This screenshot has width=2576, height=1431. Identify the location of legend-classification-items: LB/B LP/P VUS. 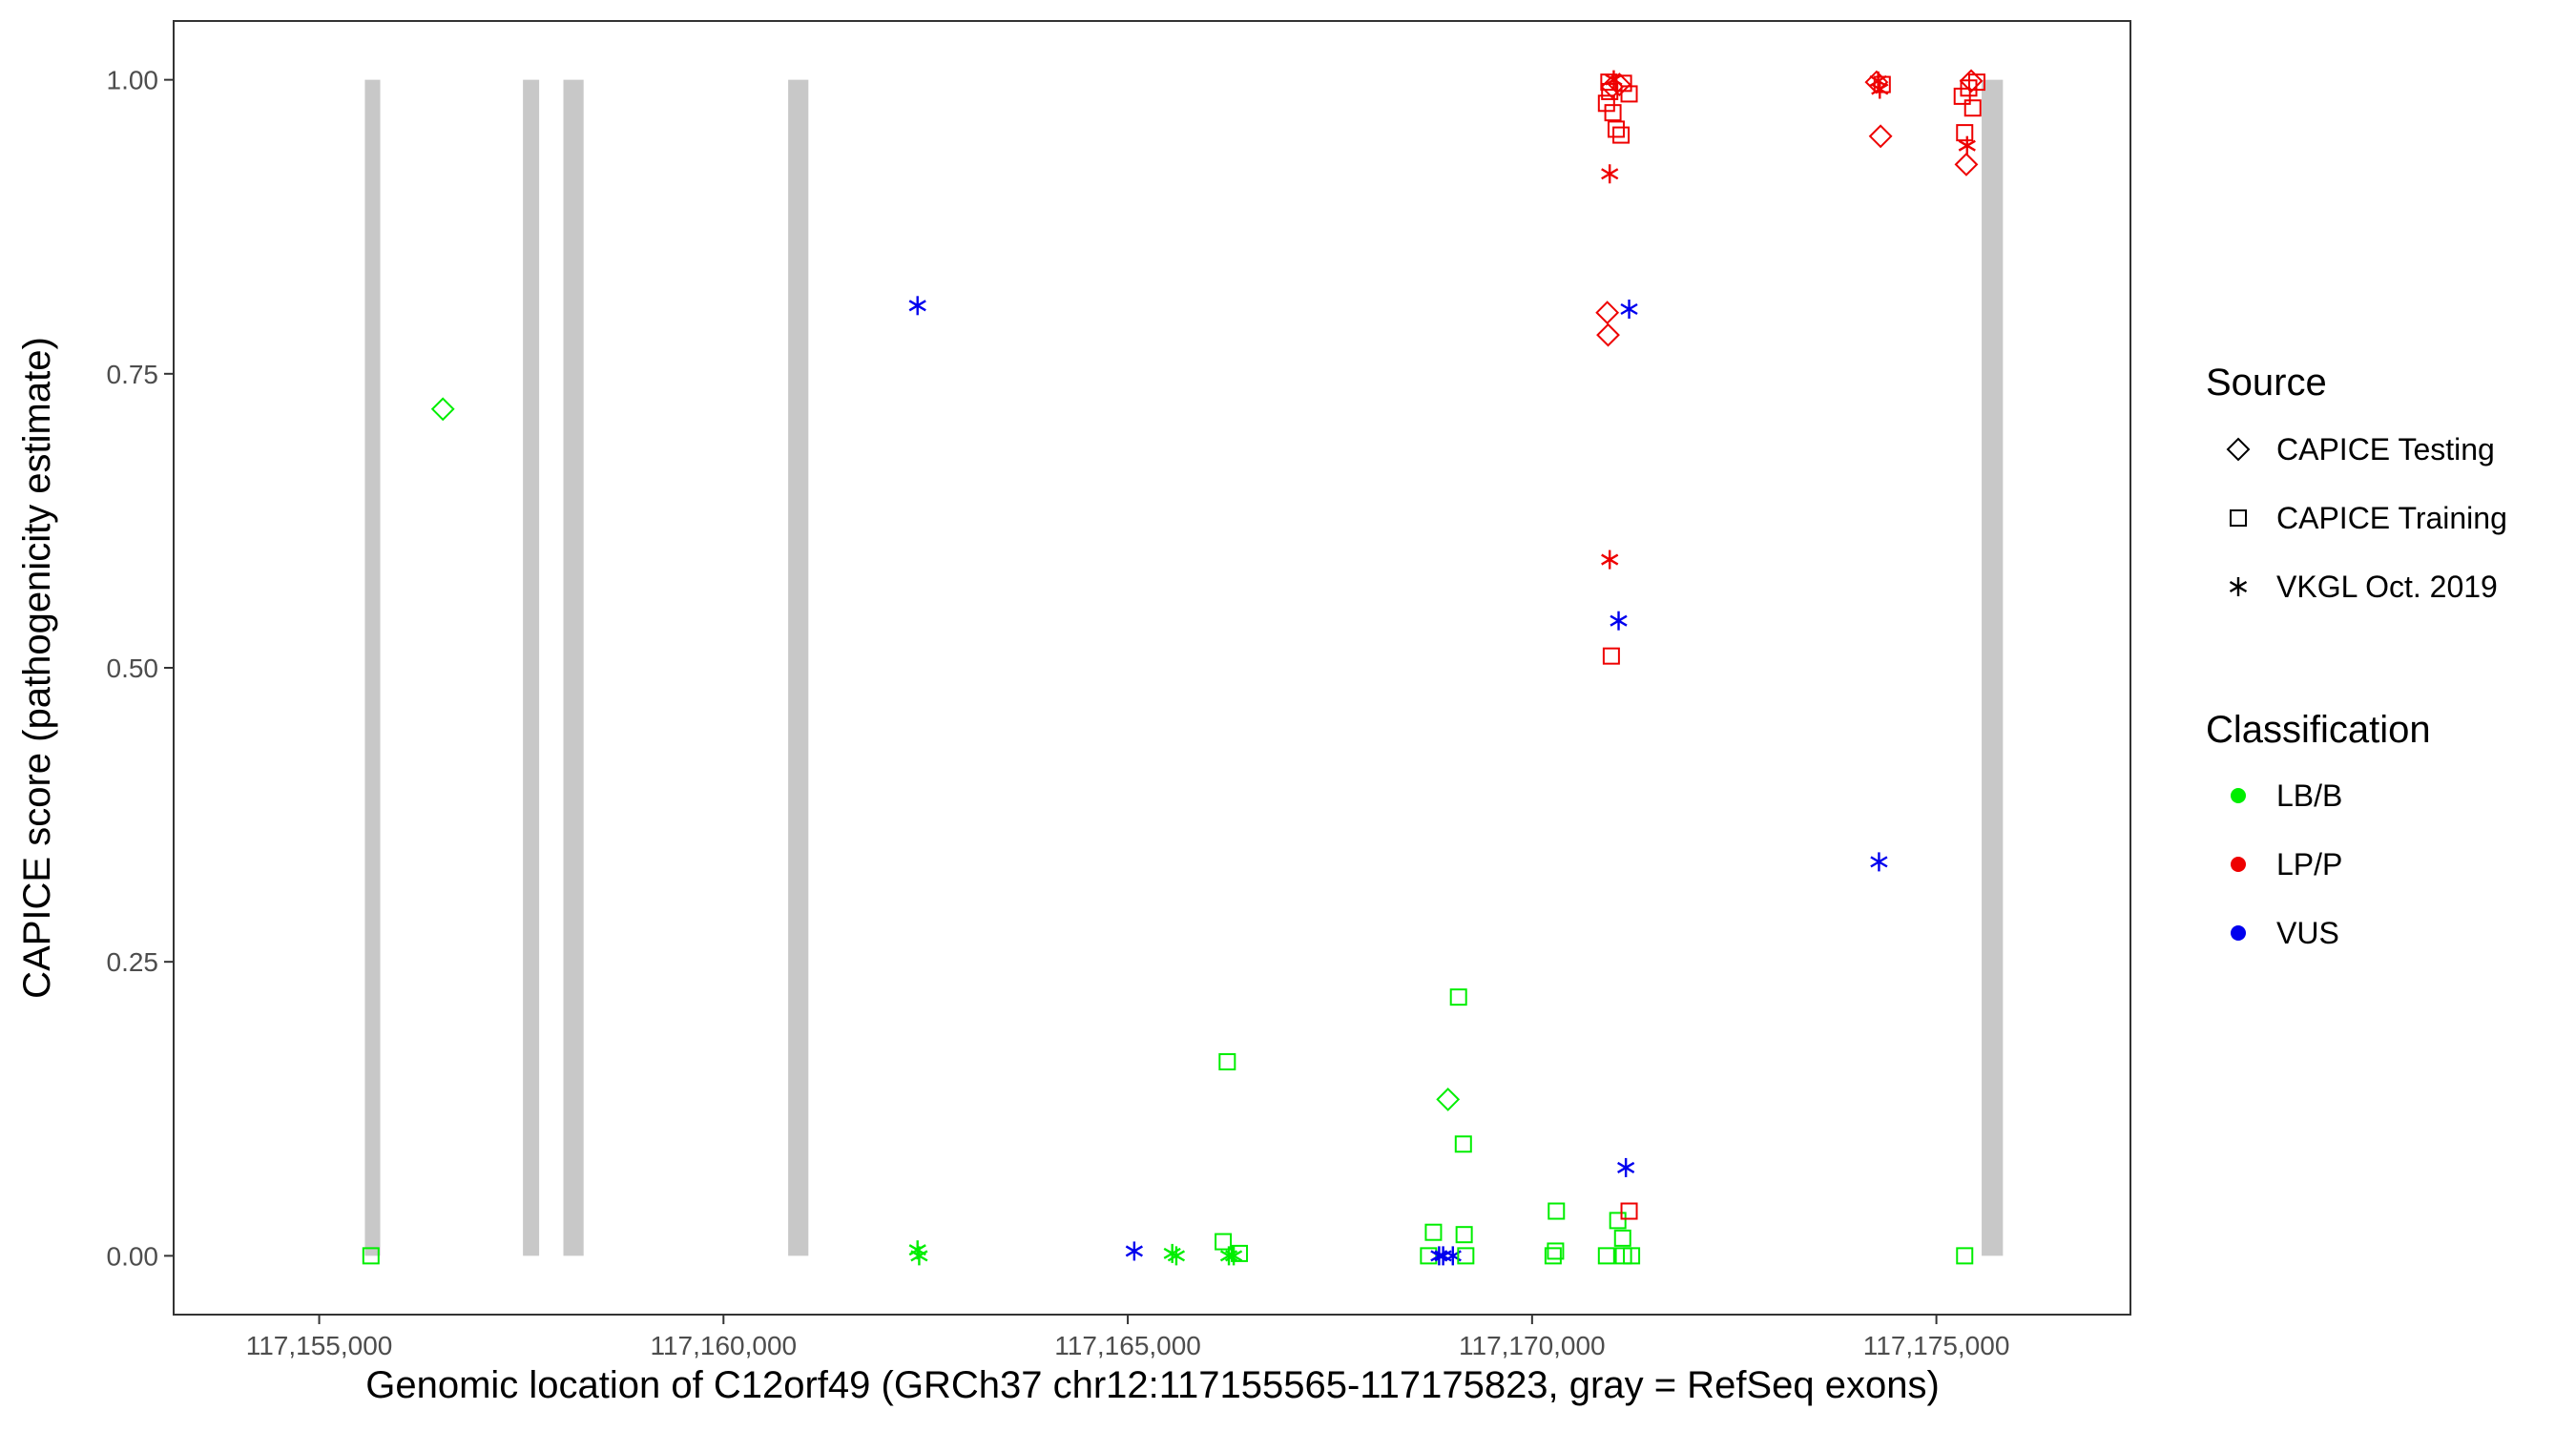
(2286, 864).